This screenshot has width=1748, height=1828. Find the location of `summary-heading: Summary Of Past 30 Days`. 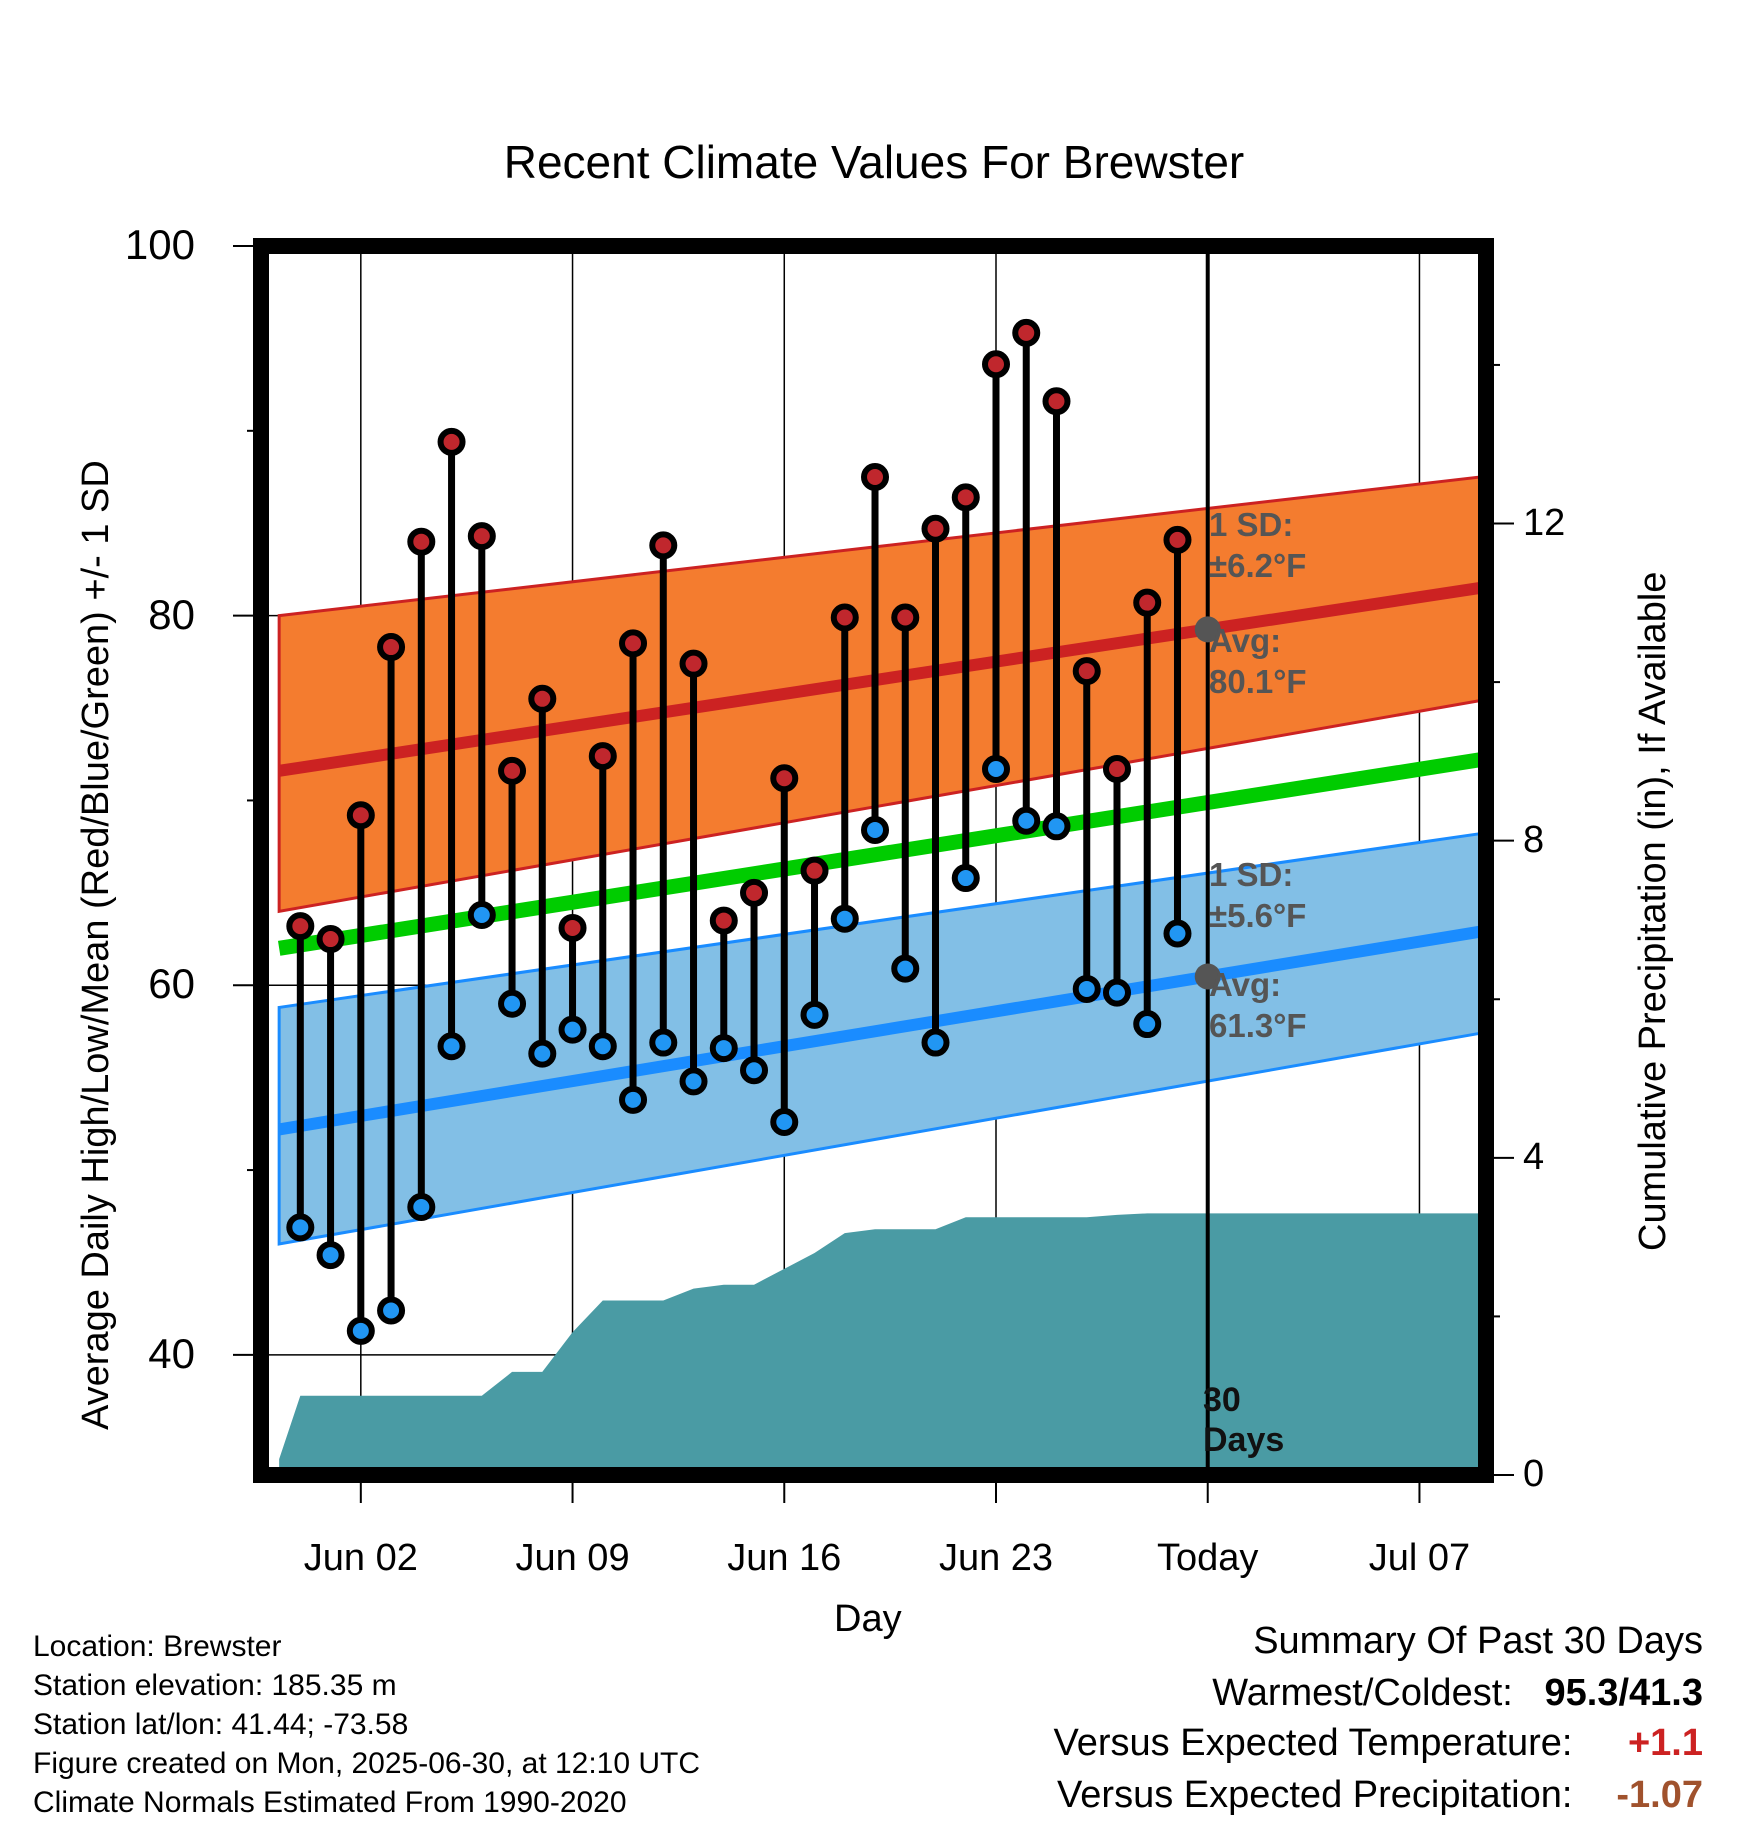

summary-heading: Summary Of Past 30 Days is located at coordinates (1478, 1641).